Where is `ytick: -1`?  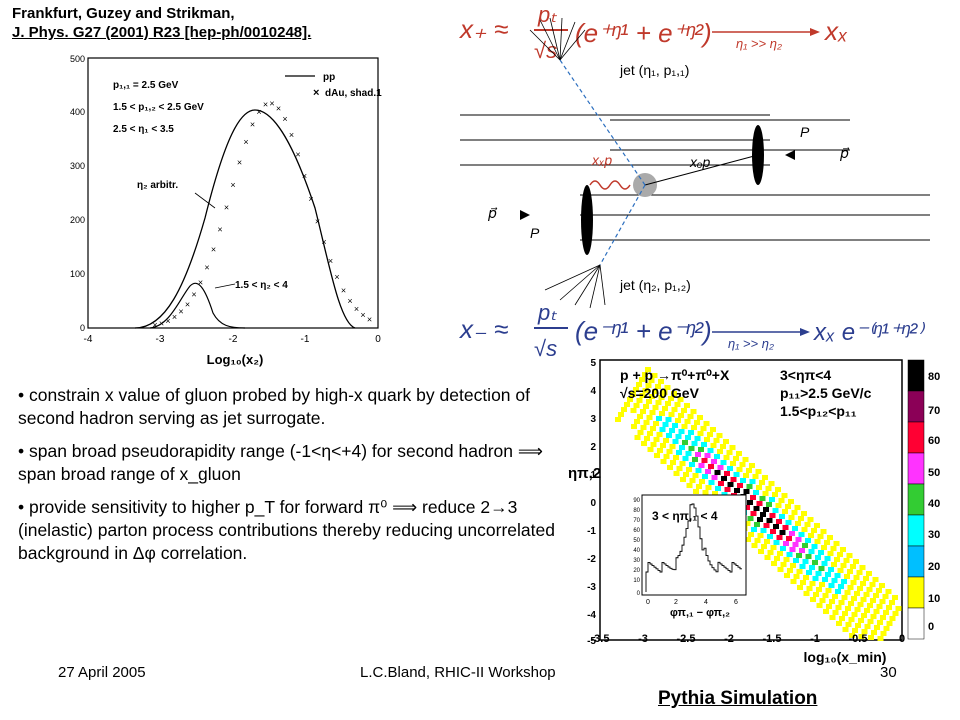
ytick: -1 is located at coordinates (591, 531).